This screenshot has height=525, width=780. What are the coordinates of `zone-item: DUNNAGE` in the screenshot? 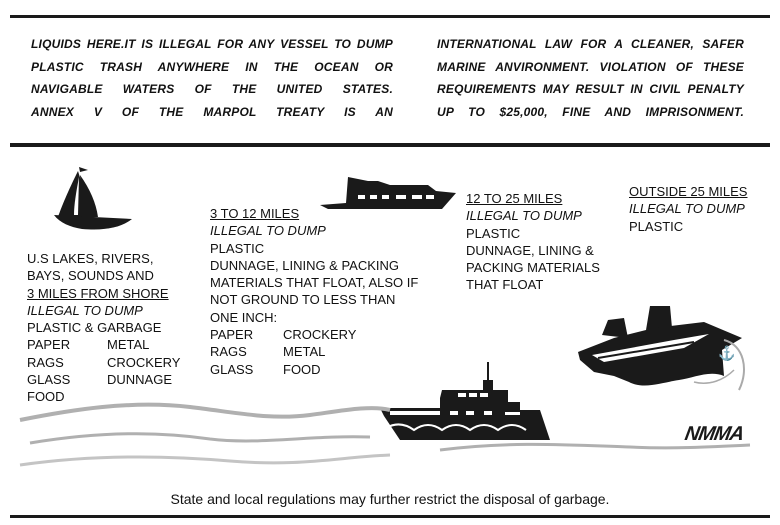 It's located at (140, 380).